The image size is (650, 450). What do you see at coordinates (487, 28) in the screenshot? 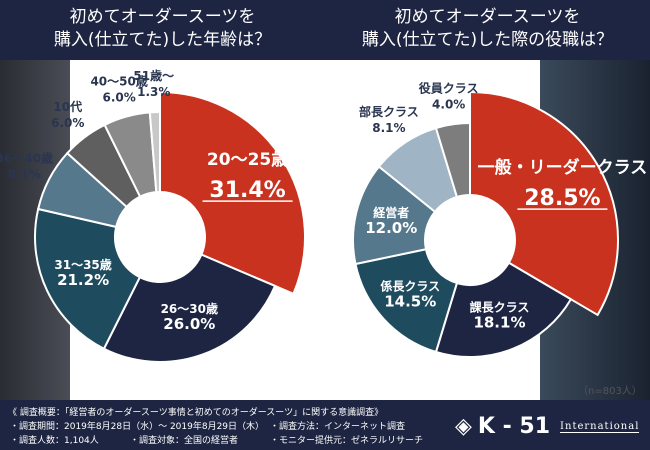
I see `right-chart-title: 初めてオーダースーツを 購入(仕立てた)した際の役職は？` at bounding box center [487, 28].